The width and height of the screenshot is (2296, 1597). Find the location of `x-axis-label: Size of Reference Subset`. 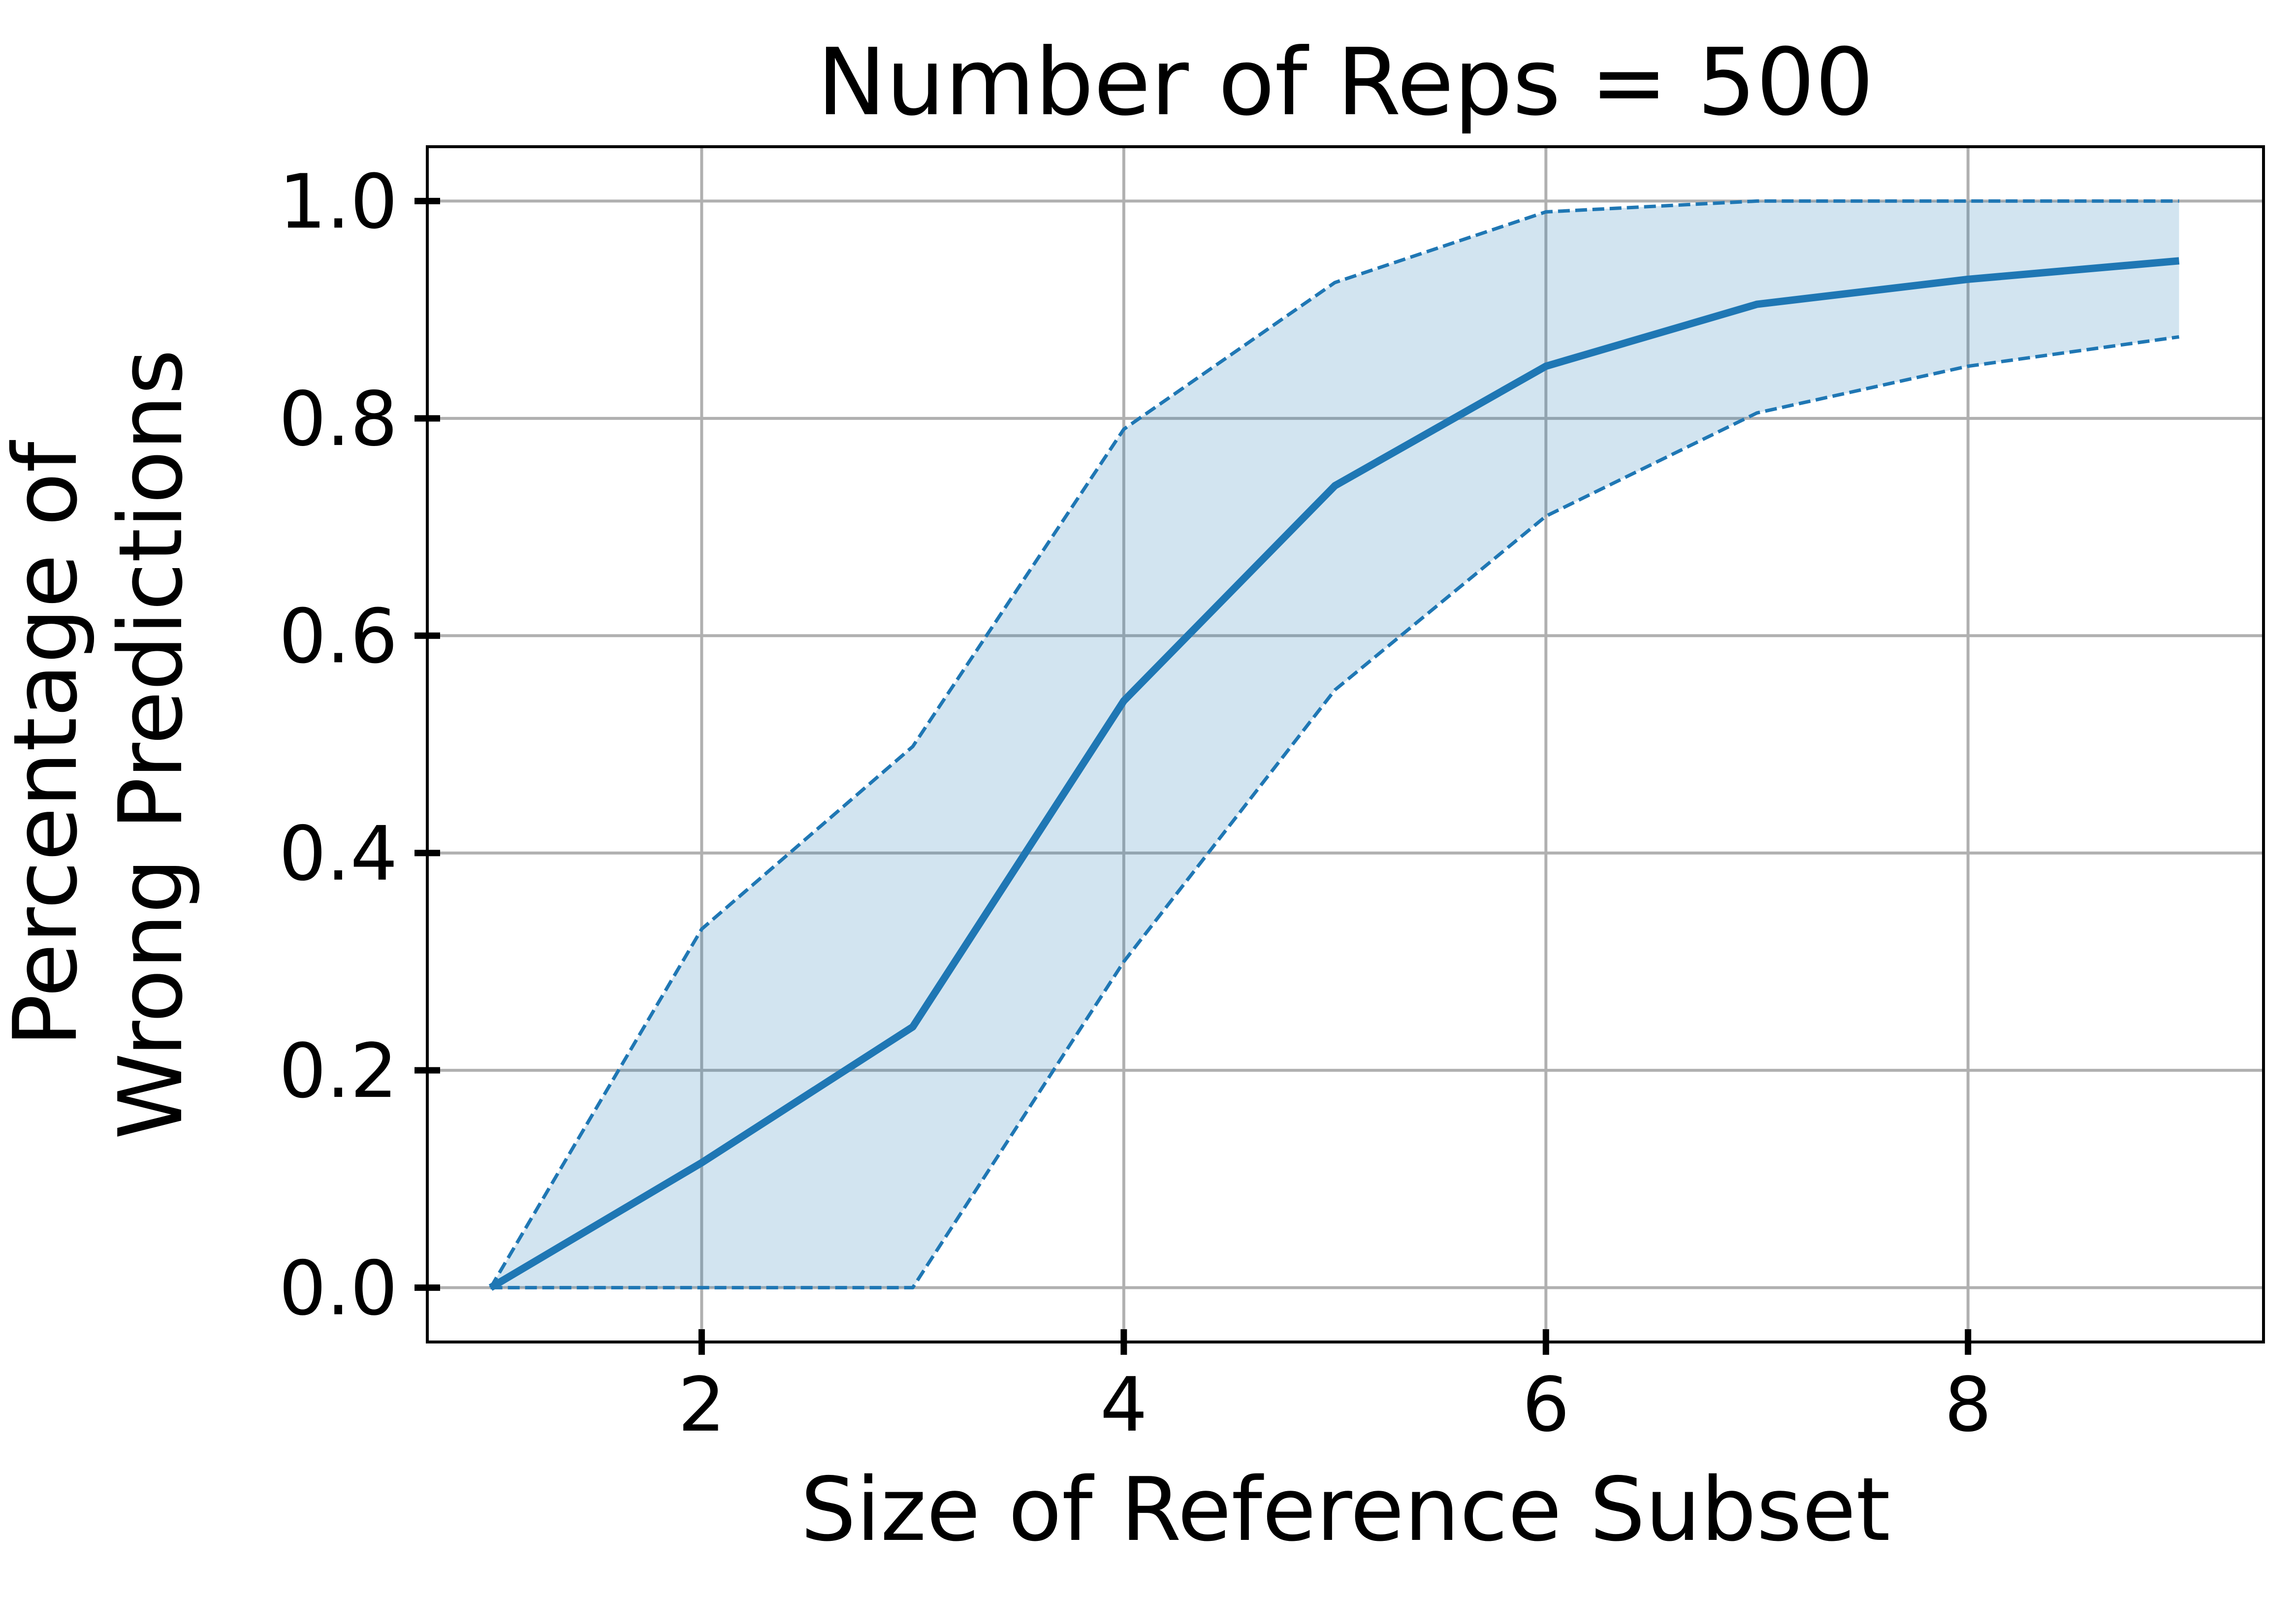

x-axis-label: Size of Reference Subset is located at coordinates (1345, 1510).